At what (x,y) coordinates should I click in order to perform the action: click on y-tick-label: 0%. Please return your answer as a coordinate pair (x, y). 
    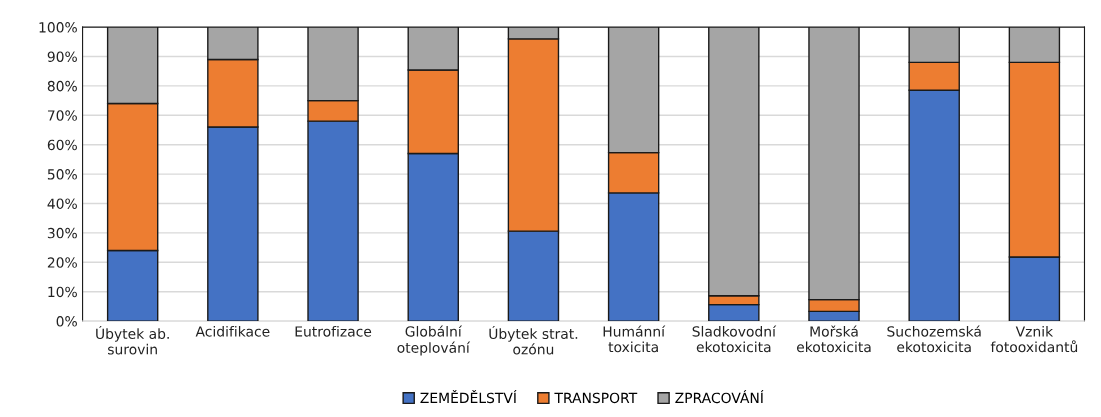
    Looking at the image, I should click on (66, 321).